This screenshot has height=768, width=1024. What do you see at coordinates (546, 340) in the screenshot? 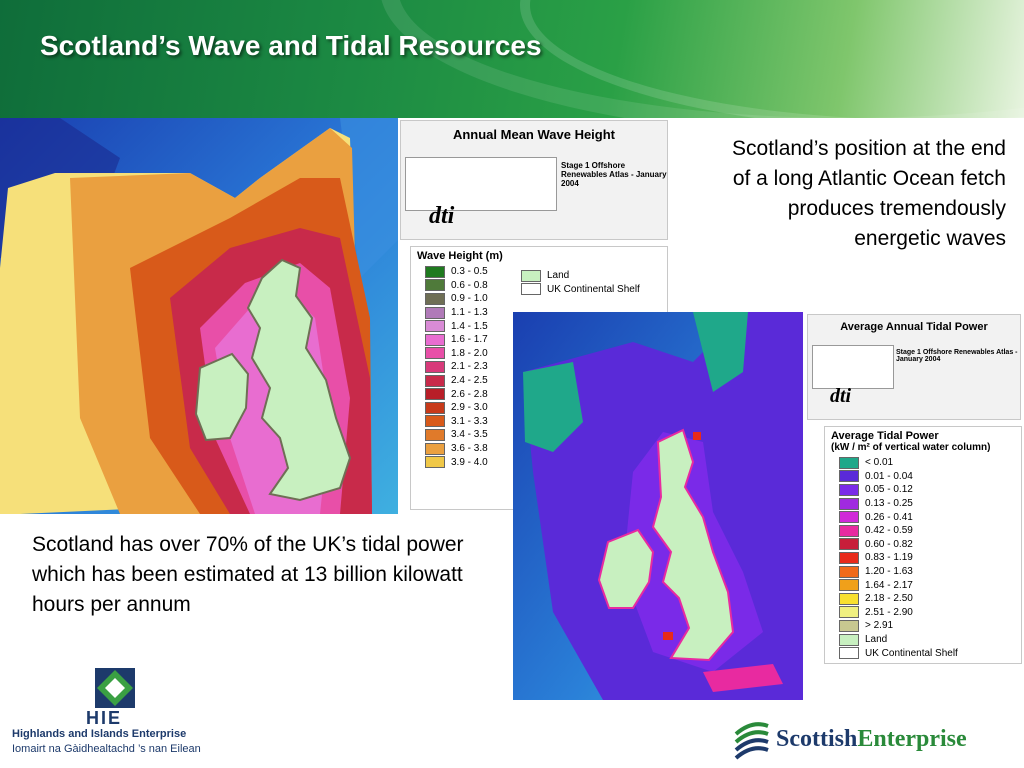
I see `wave-legend-item: 1.6 - 1.7` at bounding box center [546, 340].